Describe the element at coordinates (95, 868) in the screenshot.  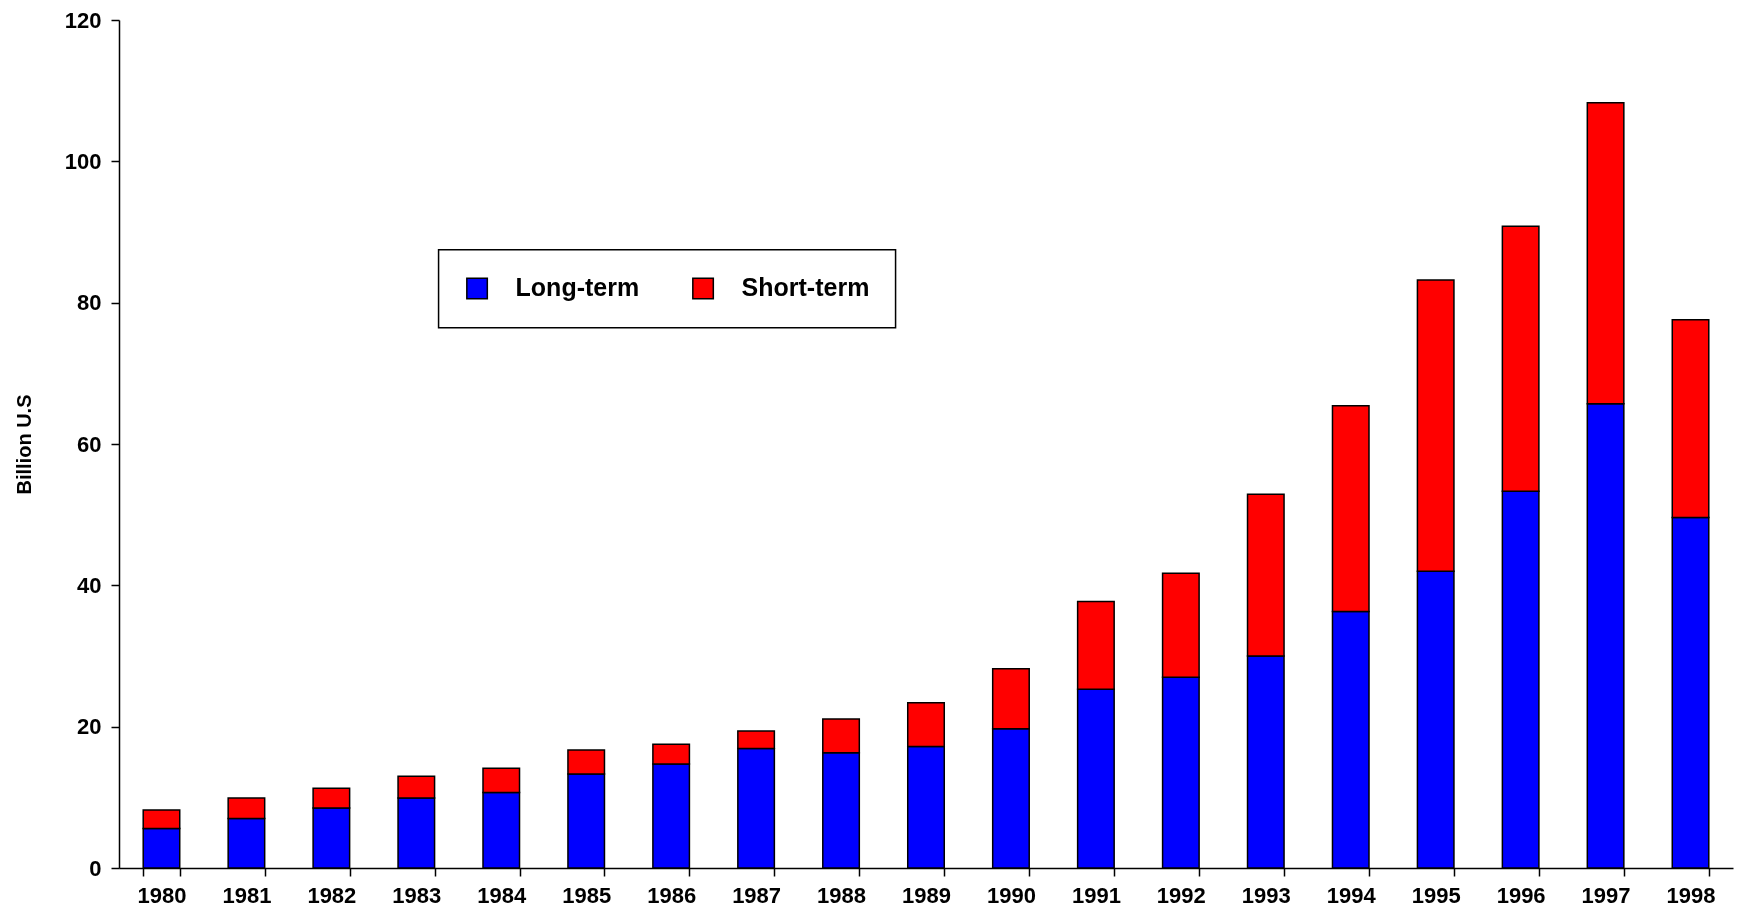
I see `y-tick-label: 0` at that location.